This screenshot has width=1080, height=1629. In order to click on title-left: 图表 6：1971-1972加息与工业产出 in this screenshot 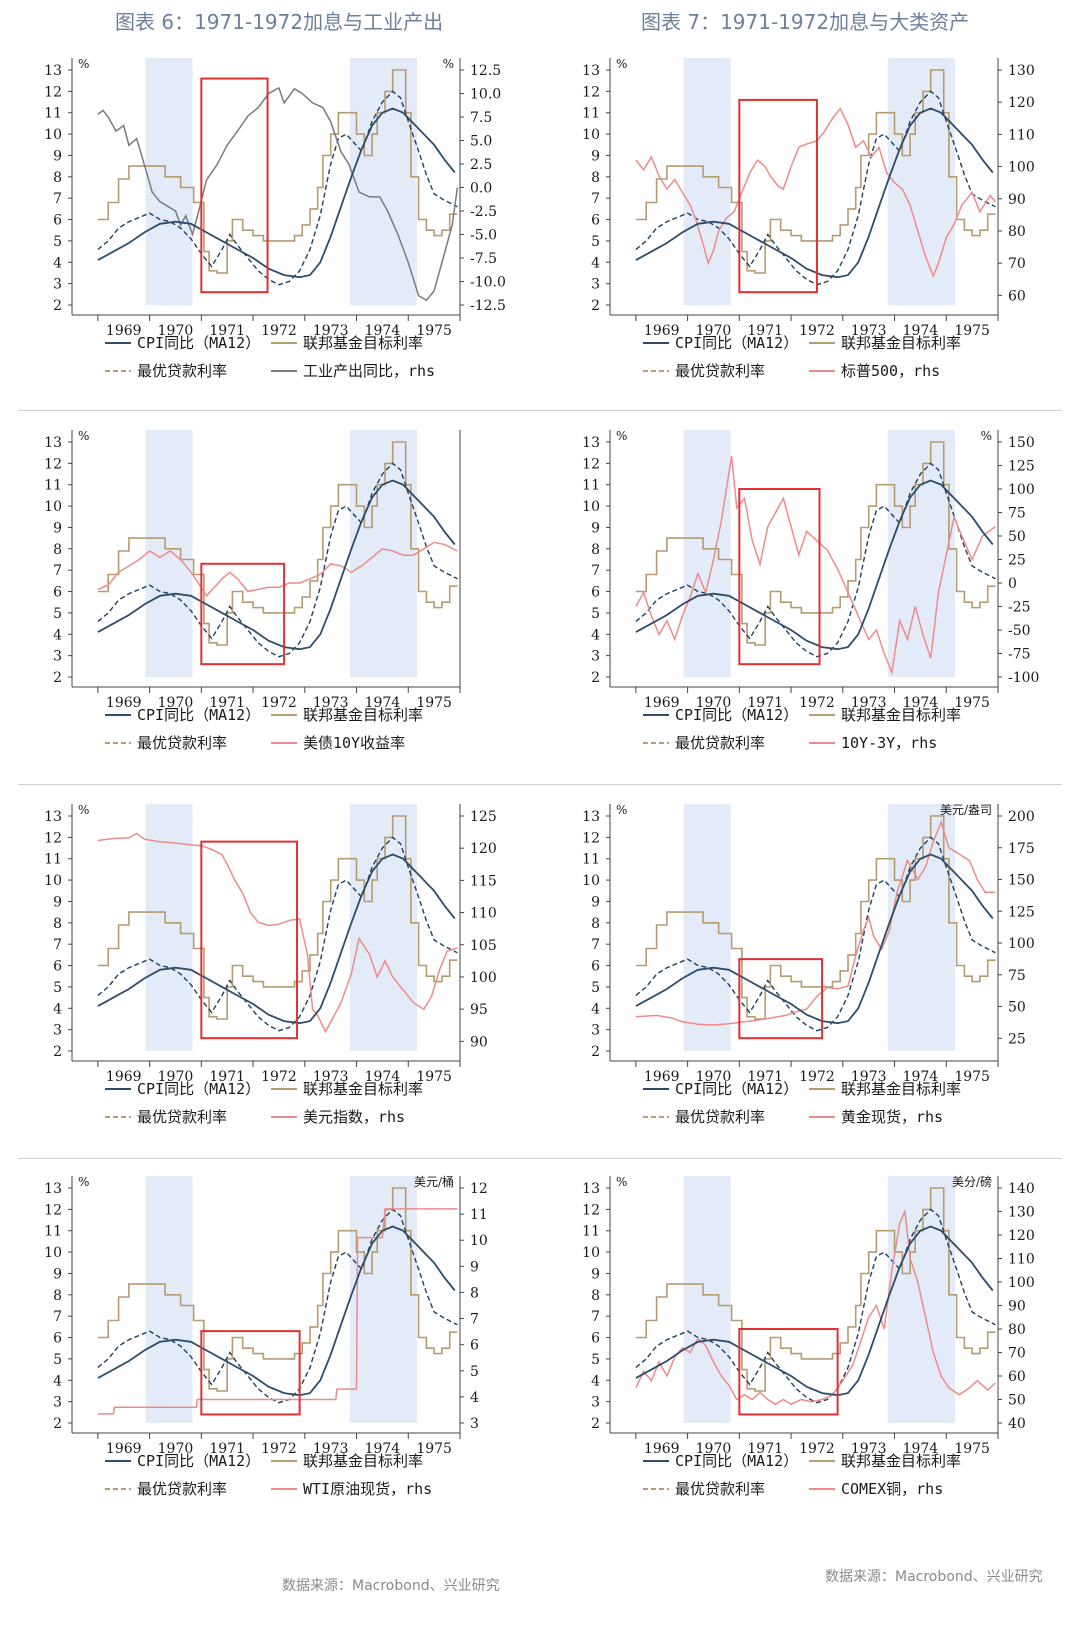, I will do `click(279, 22)`.